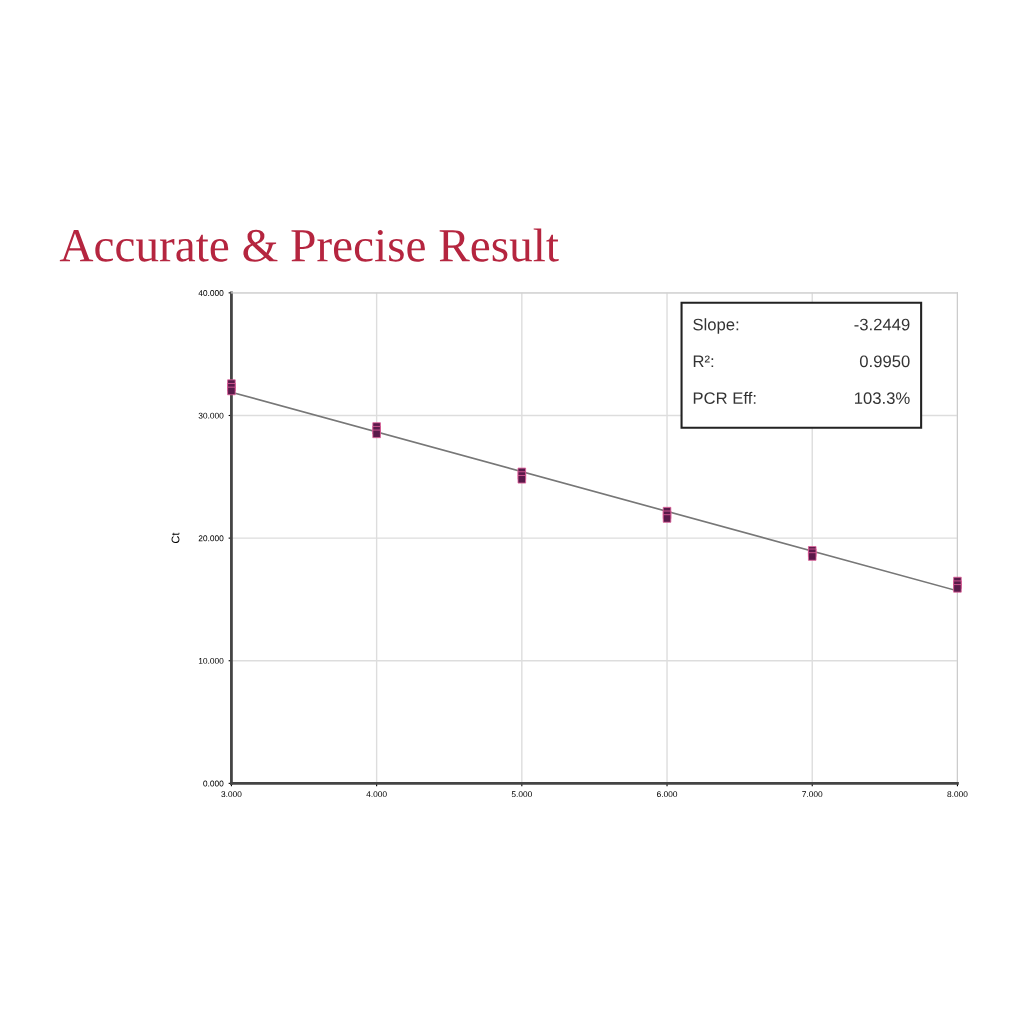 This screenshot has height=1024, width=1024. What do you see at coordinates (882, 398) in the screenshot?
I see `annotation: 103.3%` at bounding box center [882, 398].